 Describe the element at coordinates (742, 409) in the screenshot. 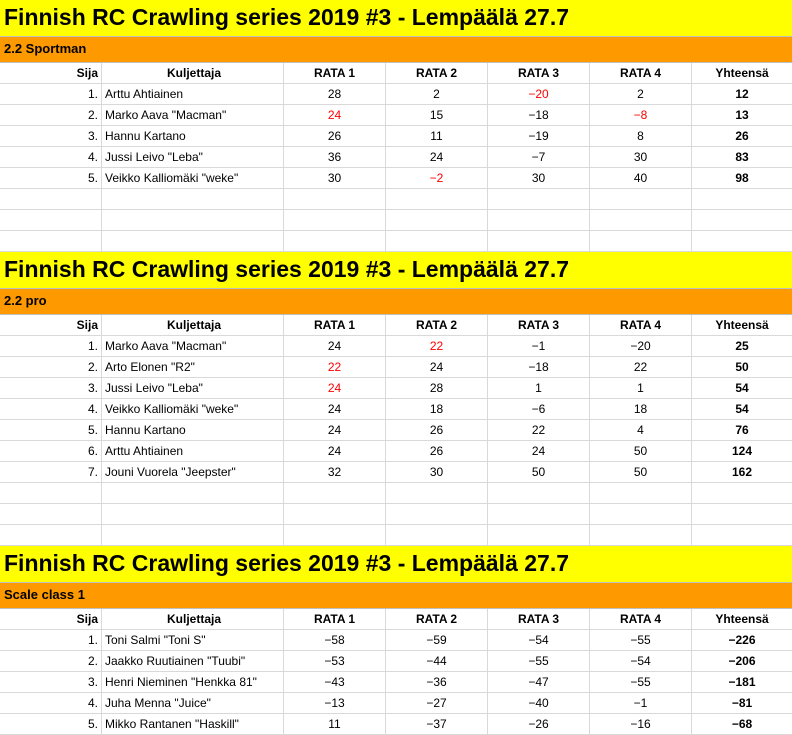

I see `cell-total: 54` at that location.